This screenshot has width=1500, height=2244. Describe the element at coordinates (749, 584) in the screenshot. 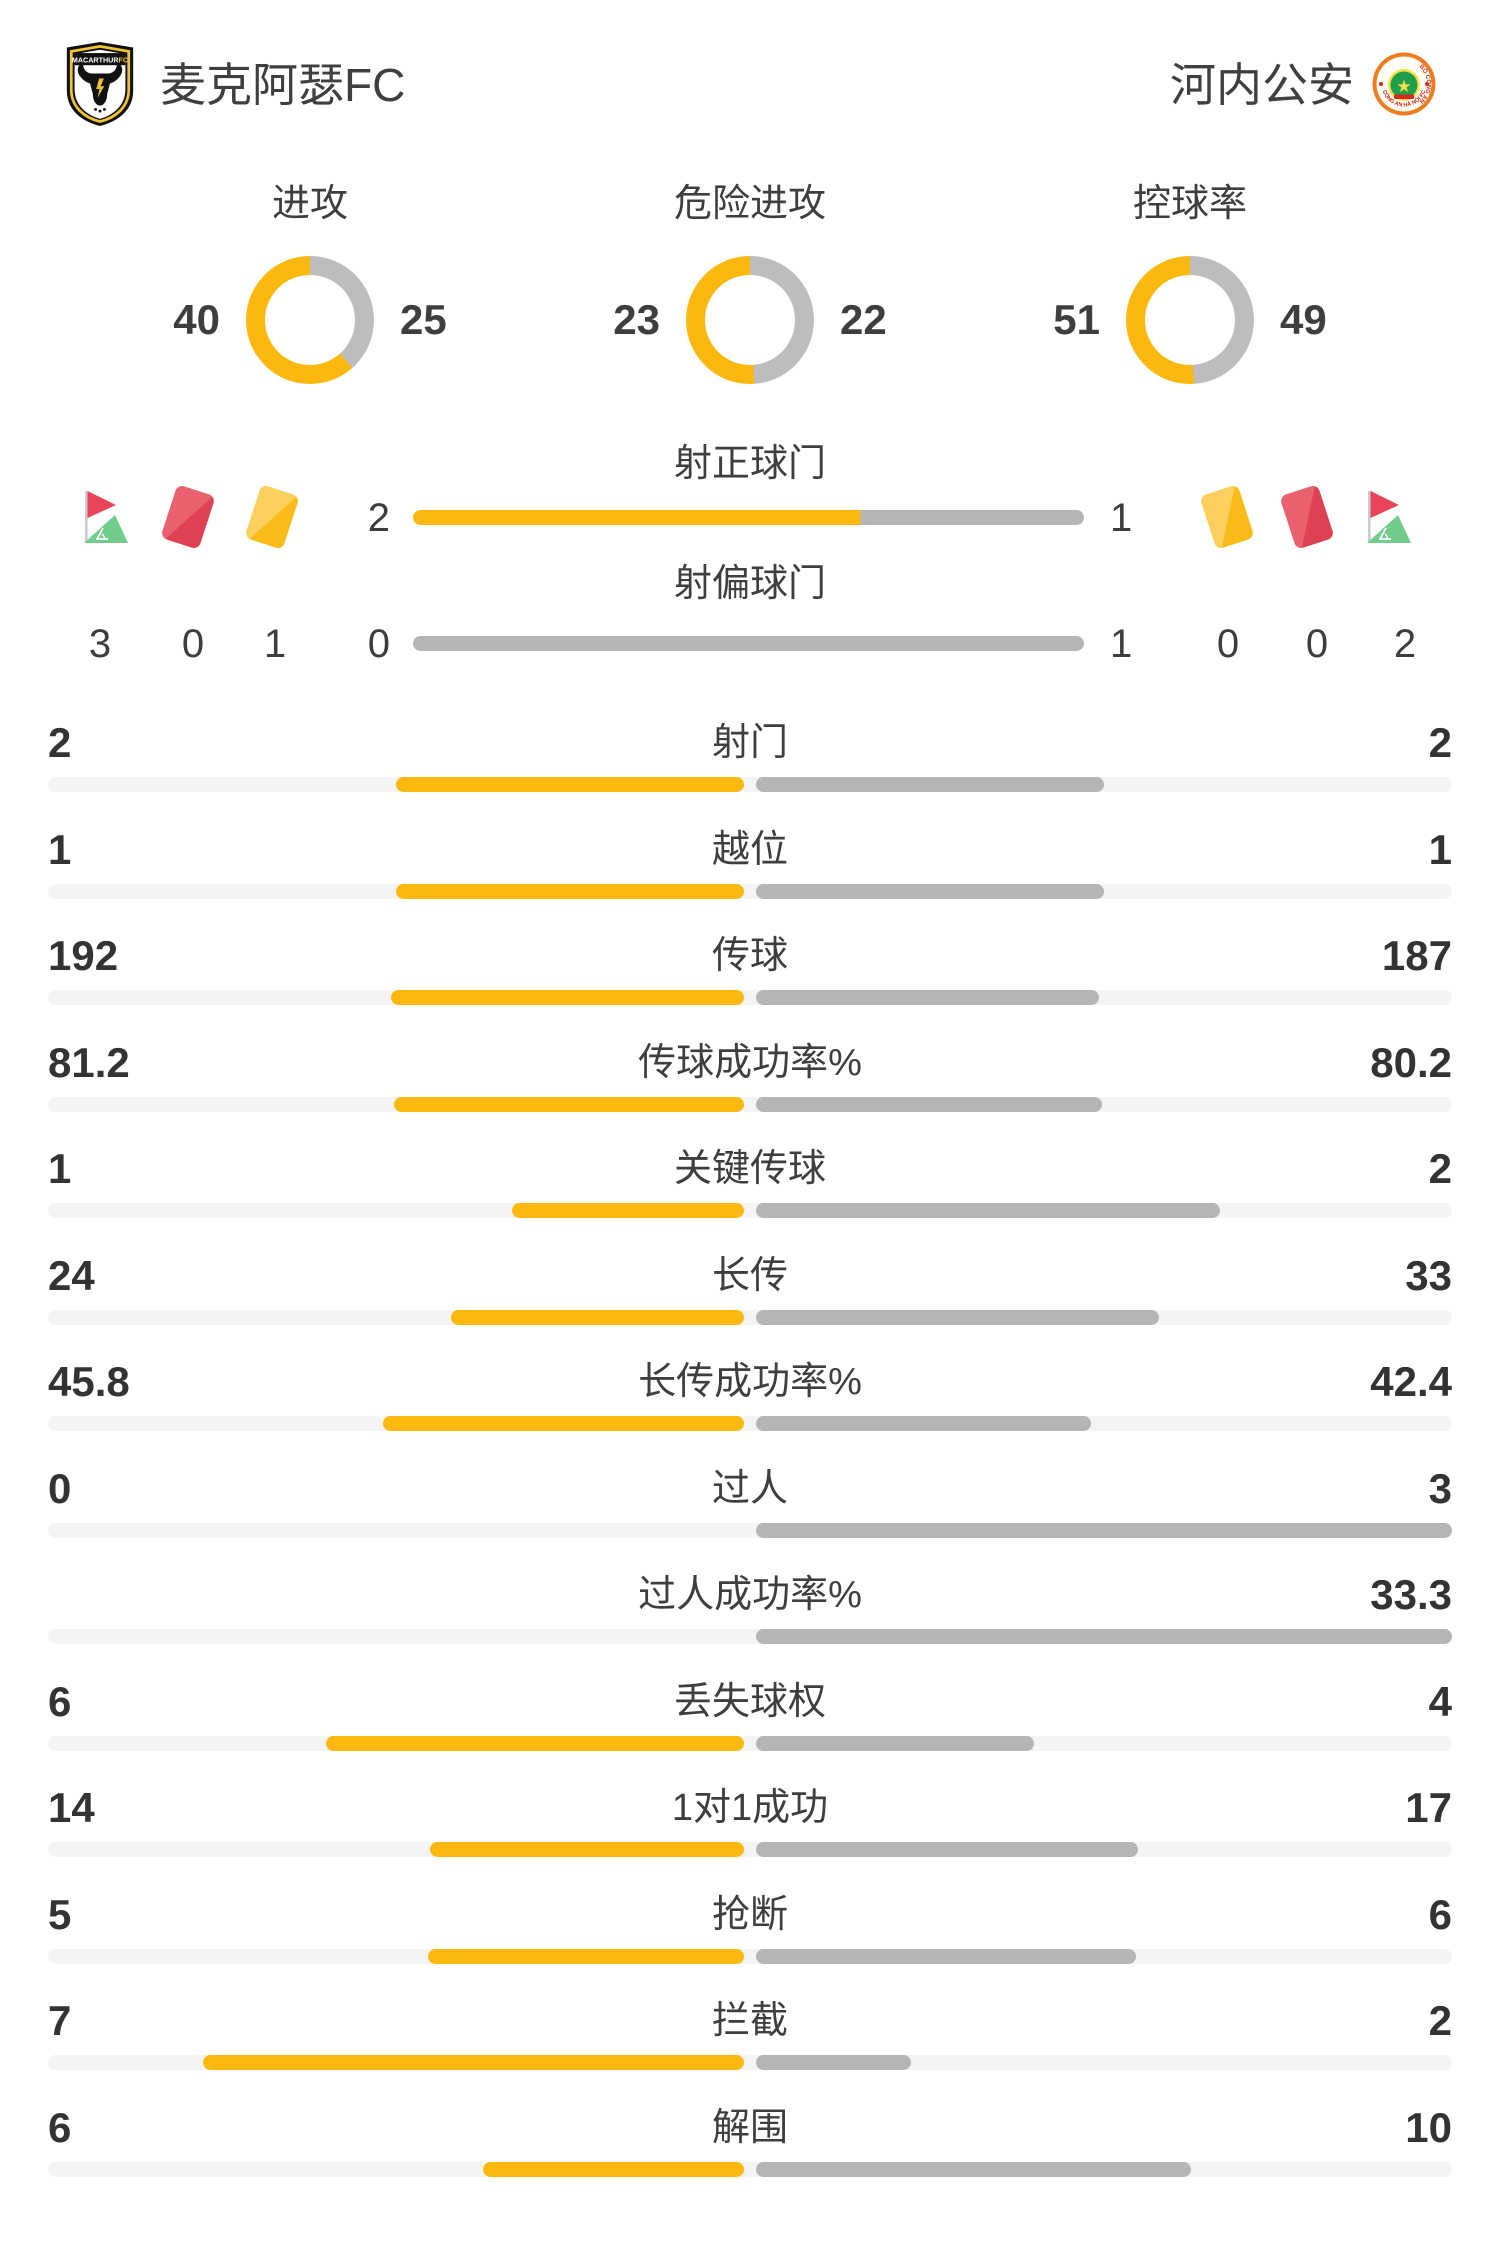

I see `shots-off-target-label: 射偏球门` at that location.